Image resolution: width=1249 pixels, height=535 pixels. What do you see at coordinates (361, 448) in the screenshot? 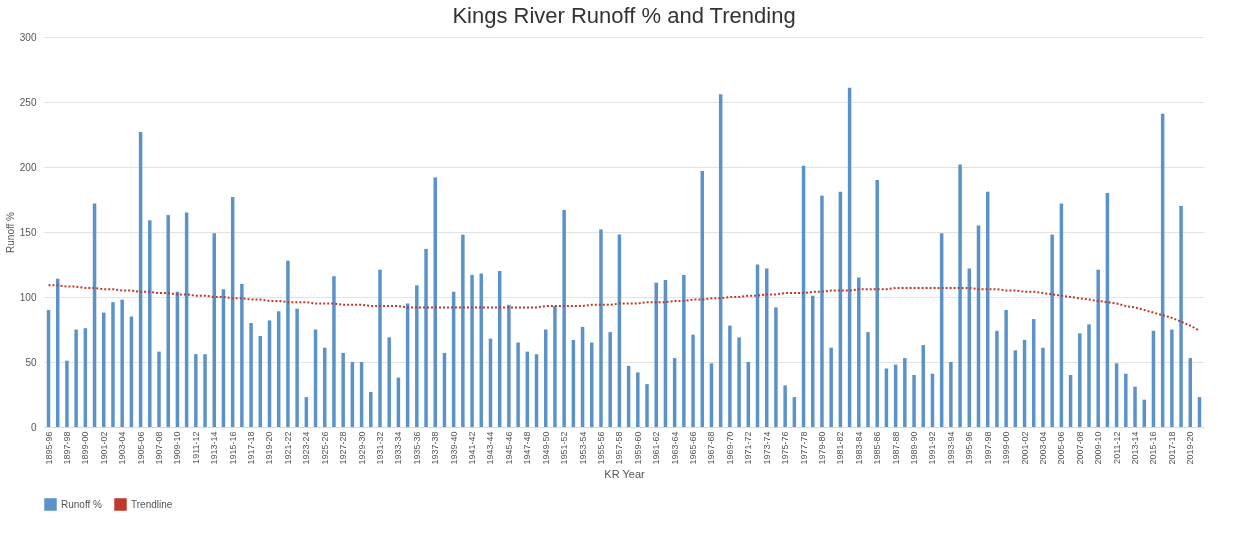
I see `x-tick-label: 1929-30` at bounding box center [361, 448].